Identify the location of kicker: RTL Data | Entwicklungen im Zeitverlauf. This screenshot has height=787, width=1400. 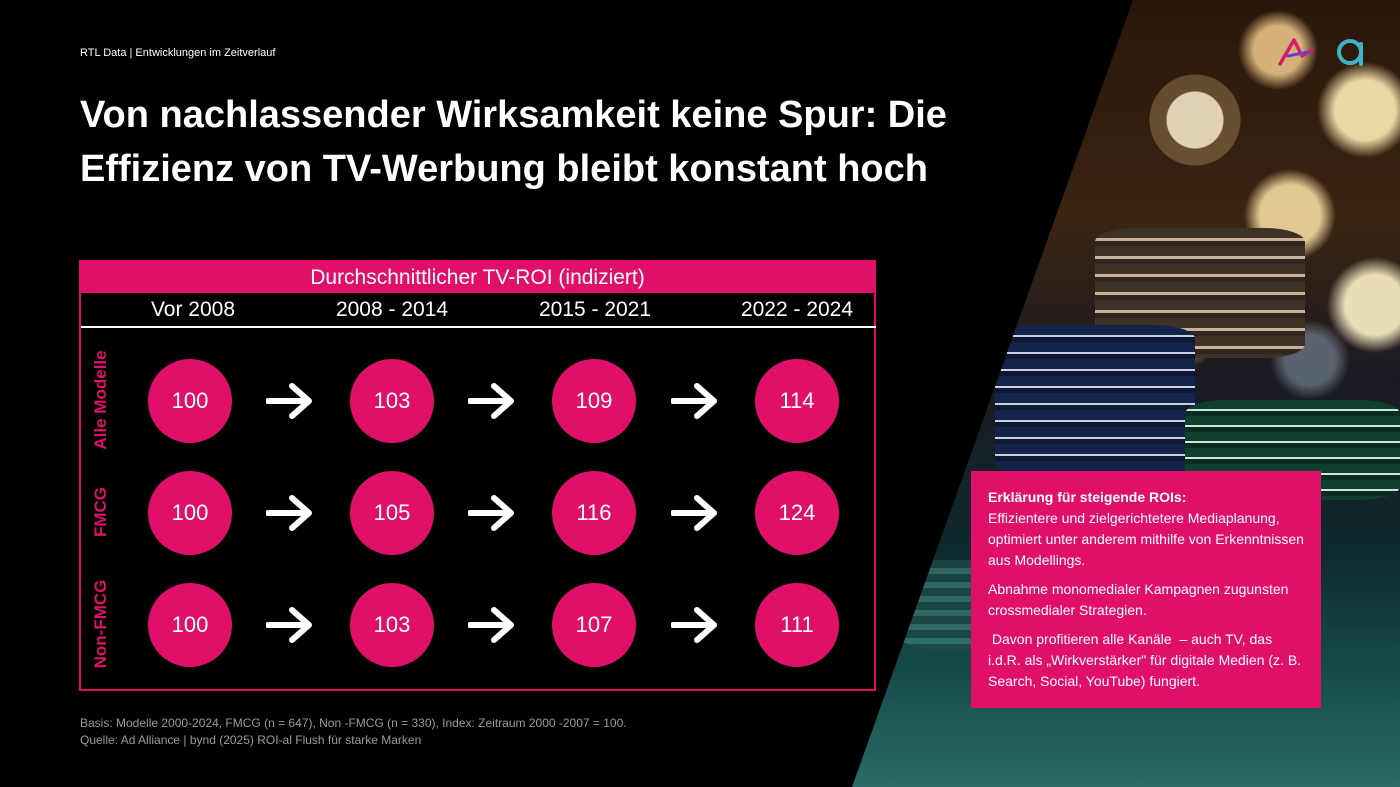
(178, 53).